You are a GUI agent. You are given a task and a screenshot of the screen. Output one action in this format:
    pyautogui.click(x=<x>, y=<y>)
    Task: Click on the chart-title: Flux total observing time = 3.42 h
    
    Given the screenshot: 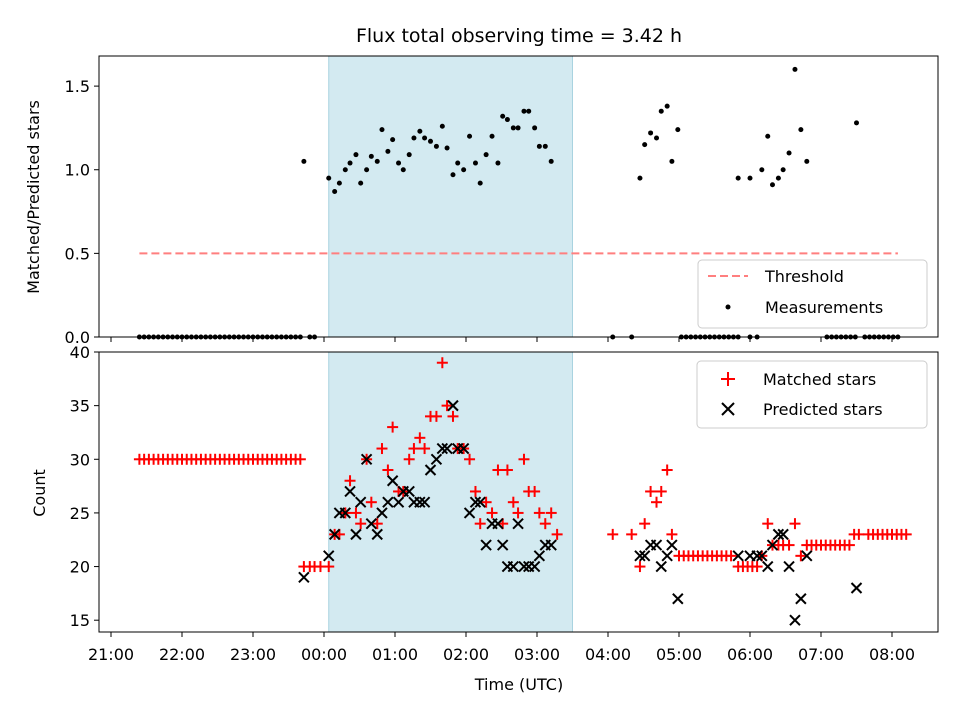 What is the action you would take?
    pyautogui.click(x=519, y=36)
    